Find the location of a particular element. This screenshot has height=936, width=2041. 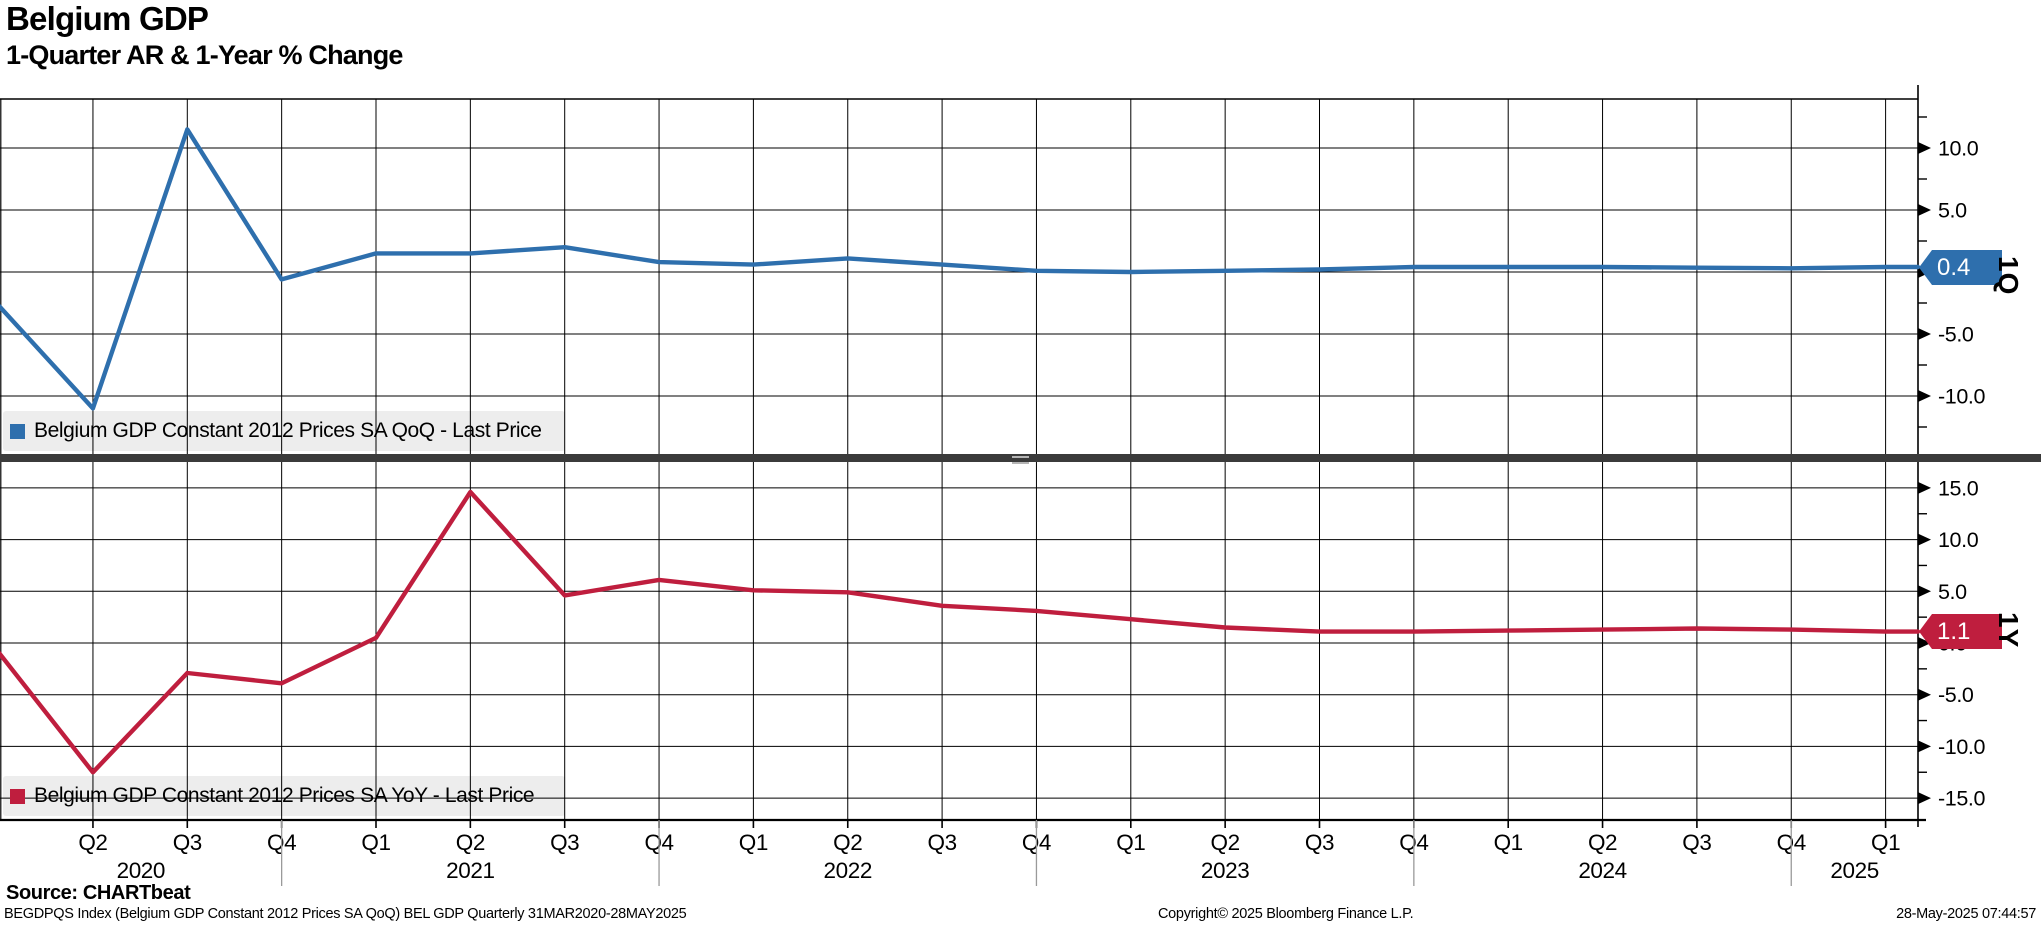

legend-background-qoq is located at coordinates (284, 431).